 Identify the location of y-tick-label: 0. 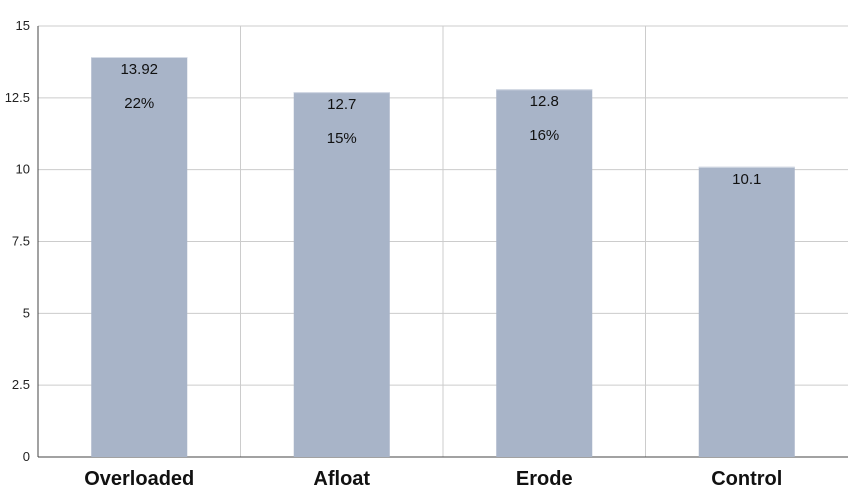
(26, 456).